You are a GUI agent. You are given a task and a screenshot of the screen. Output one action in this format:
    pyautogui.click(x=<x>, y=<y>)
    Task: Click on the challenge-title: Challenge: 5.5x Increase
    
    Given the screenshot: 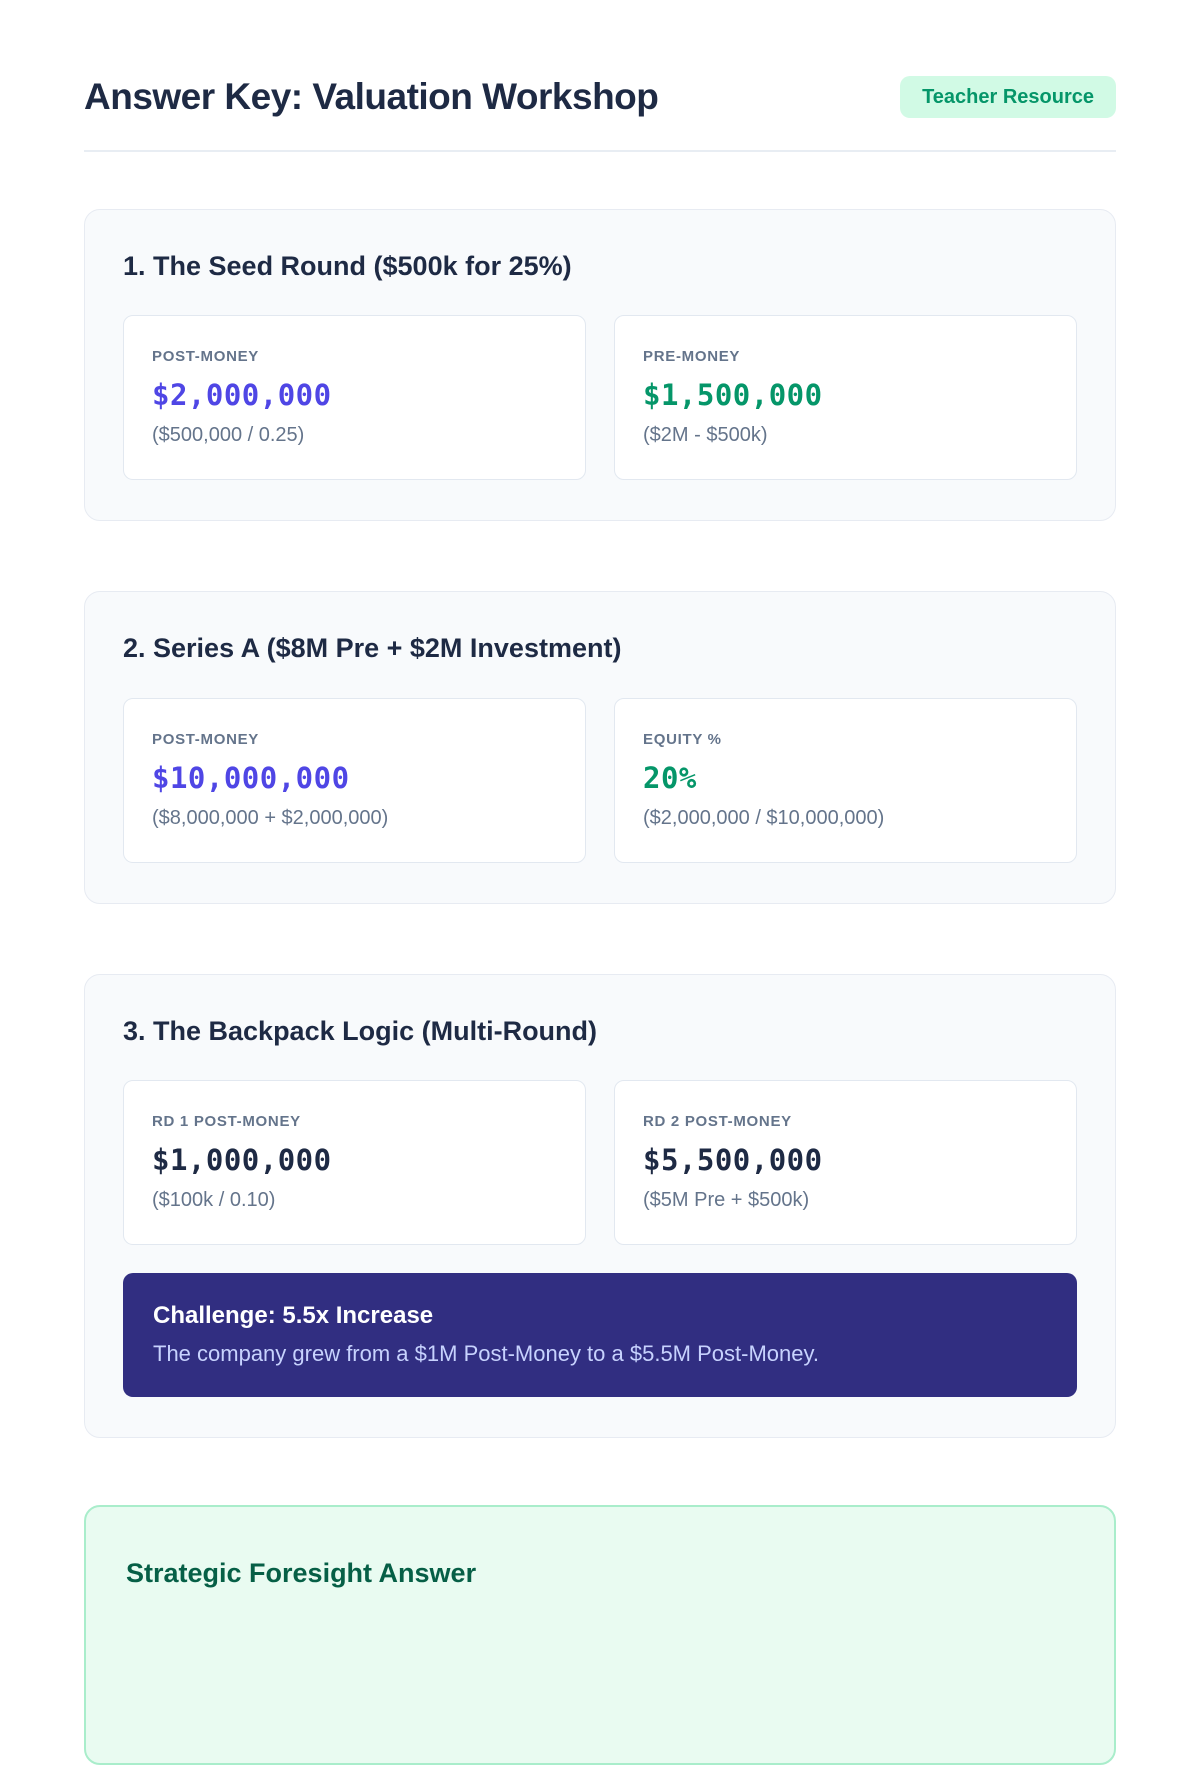 What is the action you would take?
    pyautogui.click(x=293, y=1316)
    